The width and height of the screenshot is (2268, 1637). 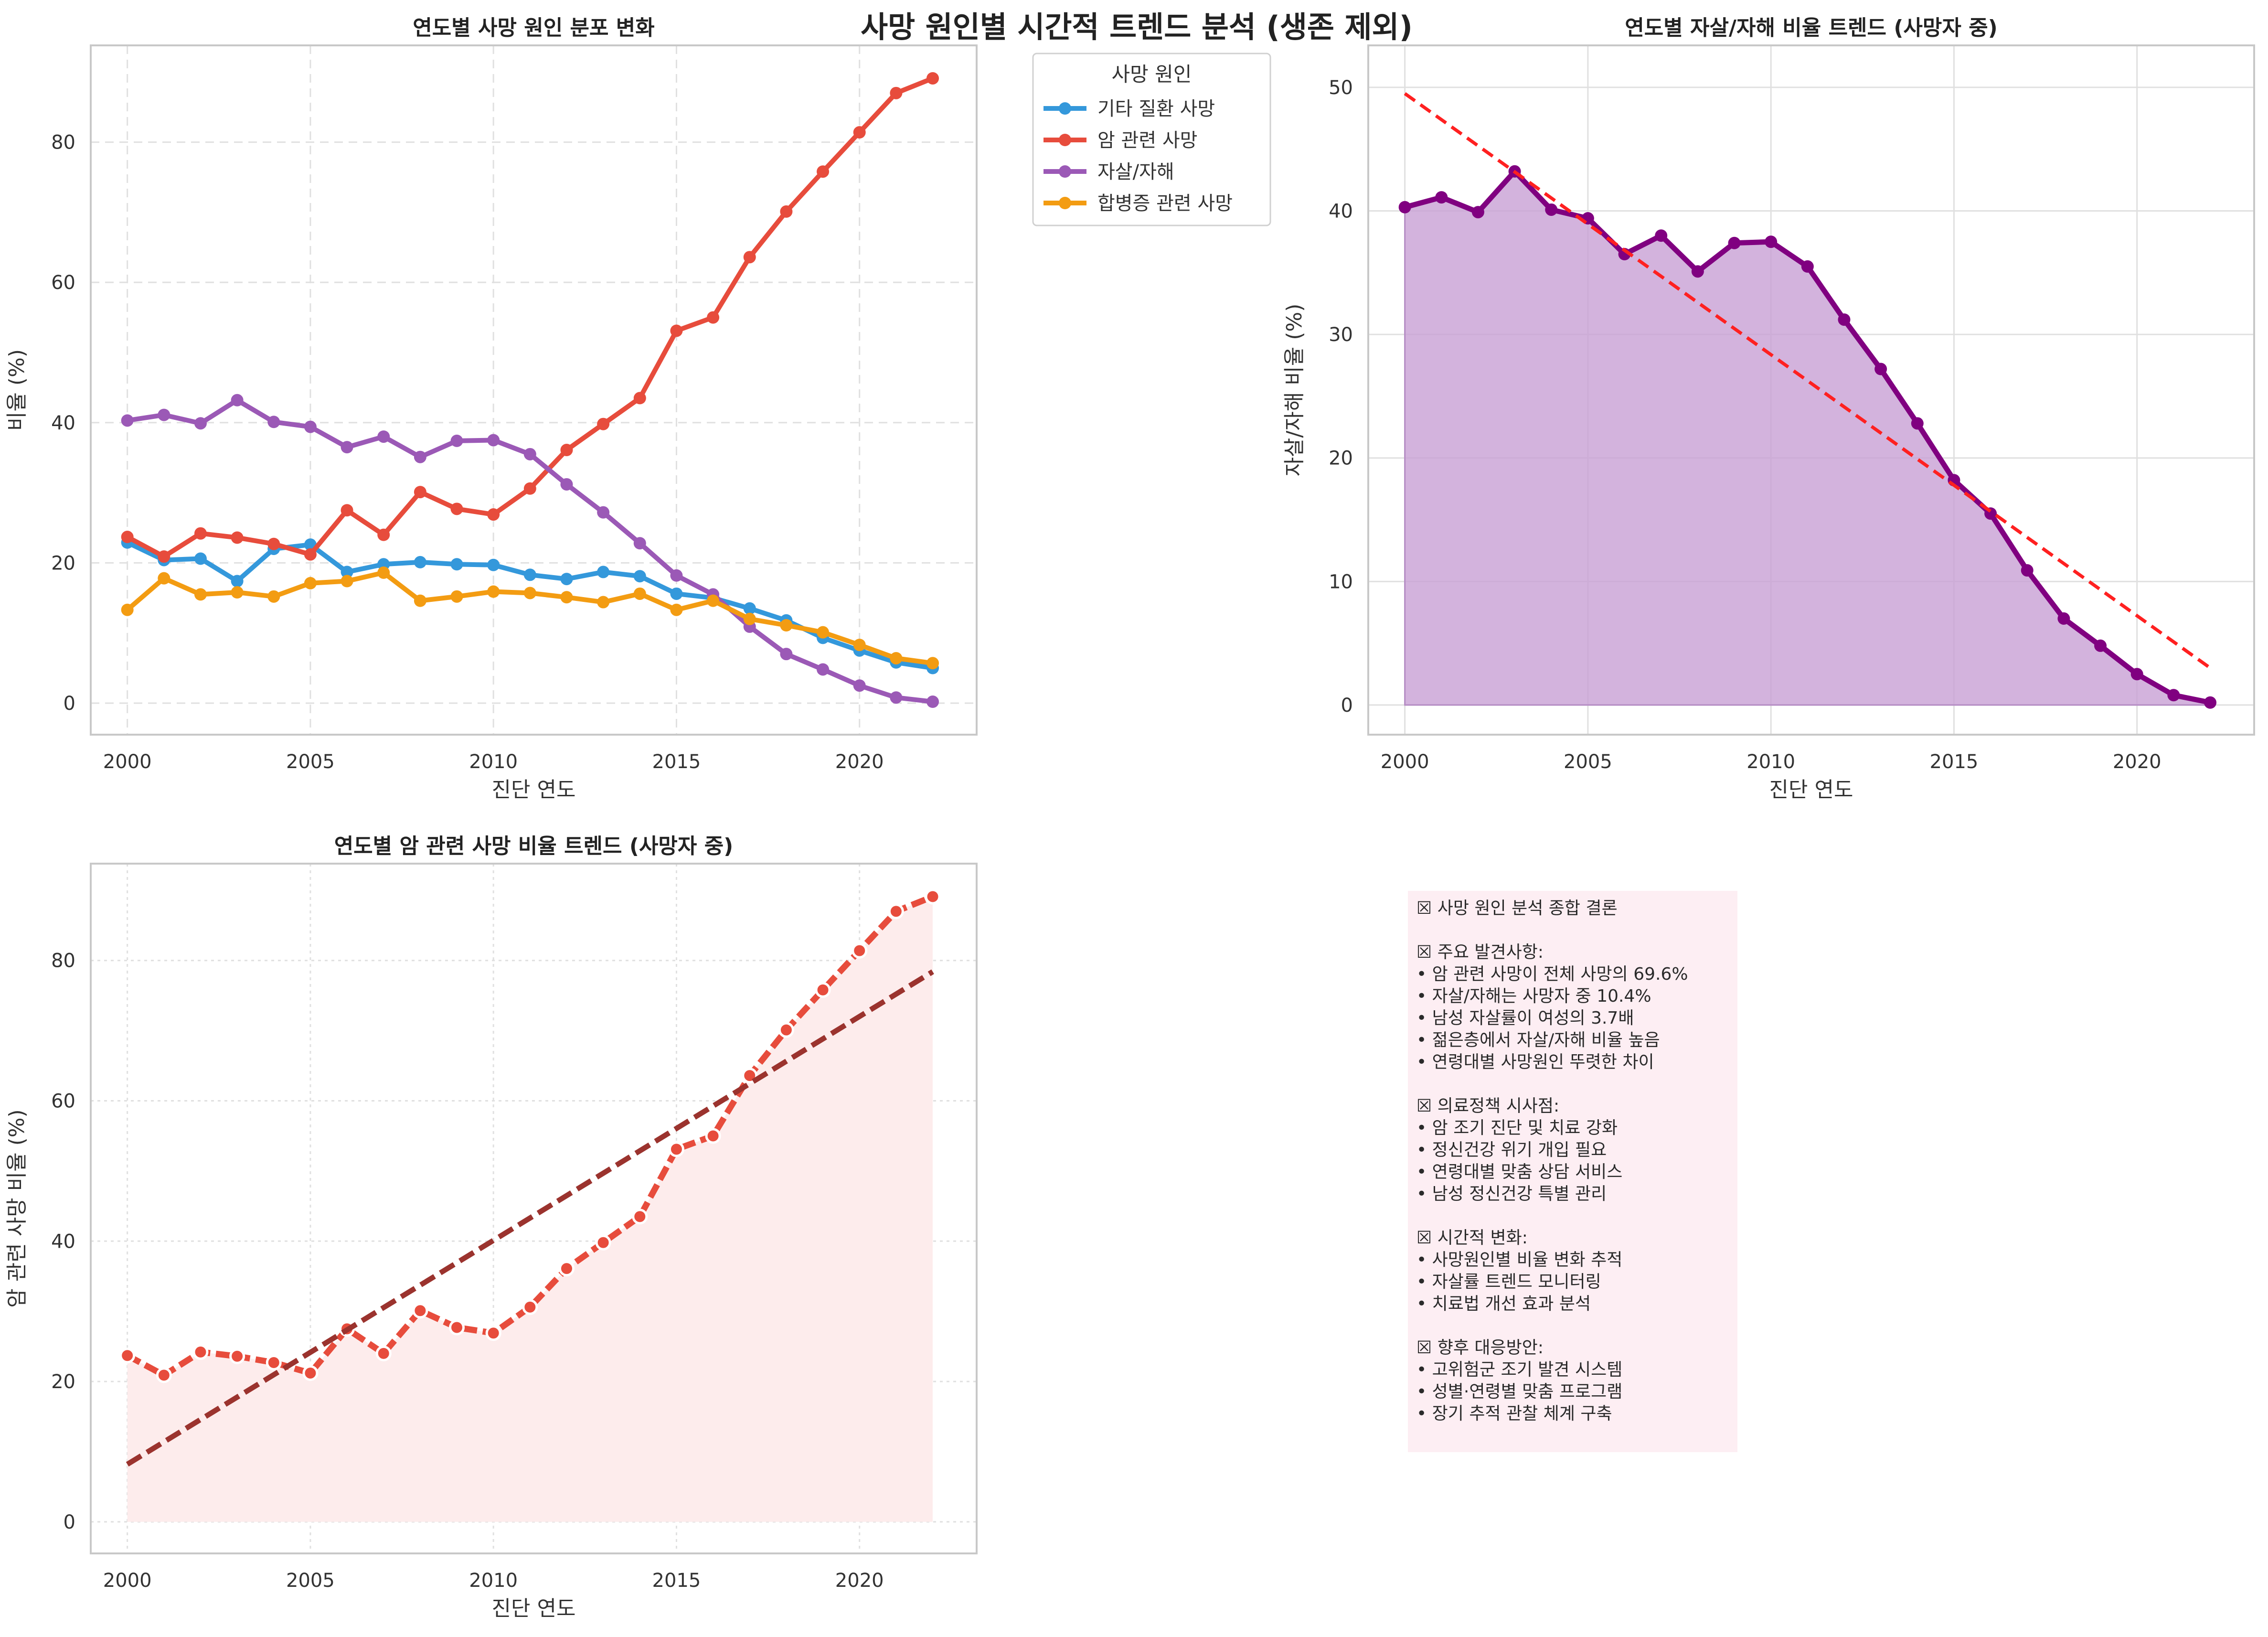 What do you see at coordinates (1488, 1106) in the screenshot?
I see `summary-line: ☒ 의료정책 시사점:` at bounding box center [1488, 1106].